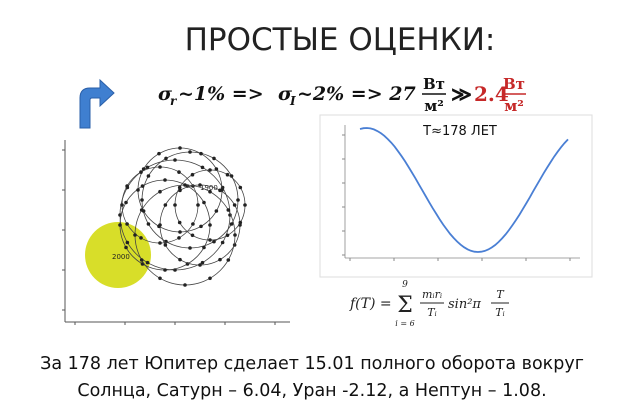 The height and width of the screenshot is (420, 617). Describe the element at coordinates (118, 255) in the screenshot. I see `sun-zone` at that location.